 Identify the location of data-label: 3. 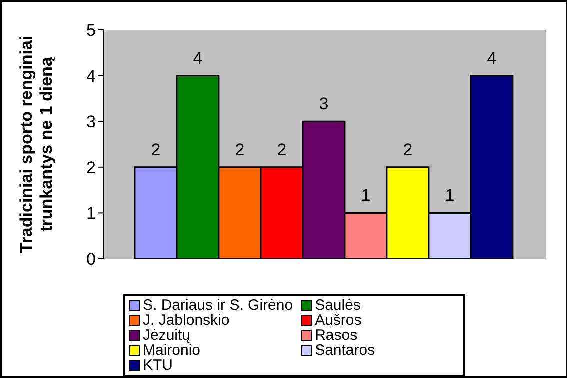
(324, 104).